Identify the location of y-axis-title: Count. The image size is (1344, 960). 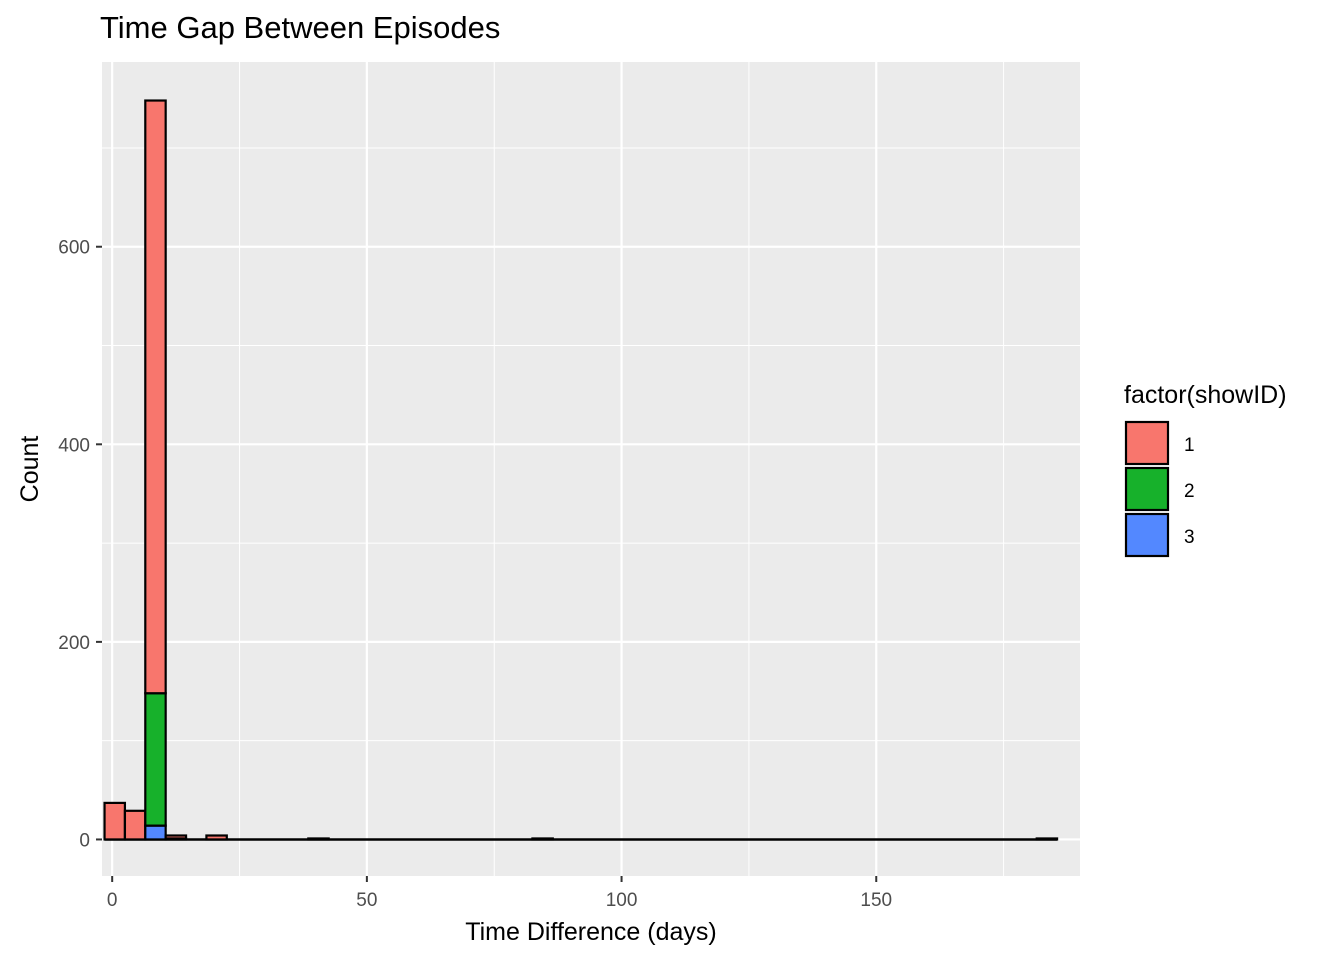
(30, 469).